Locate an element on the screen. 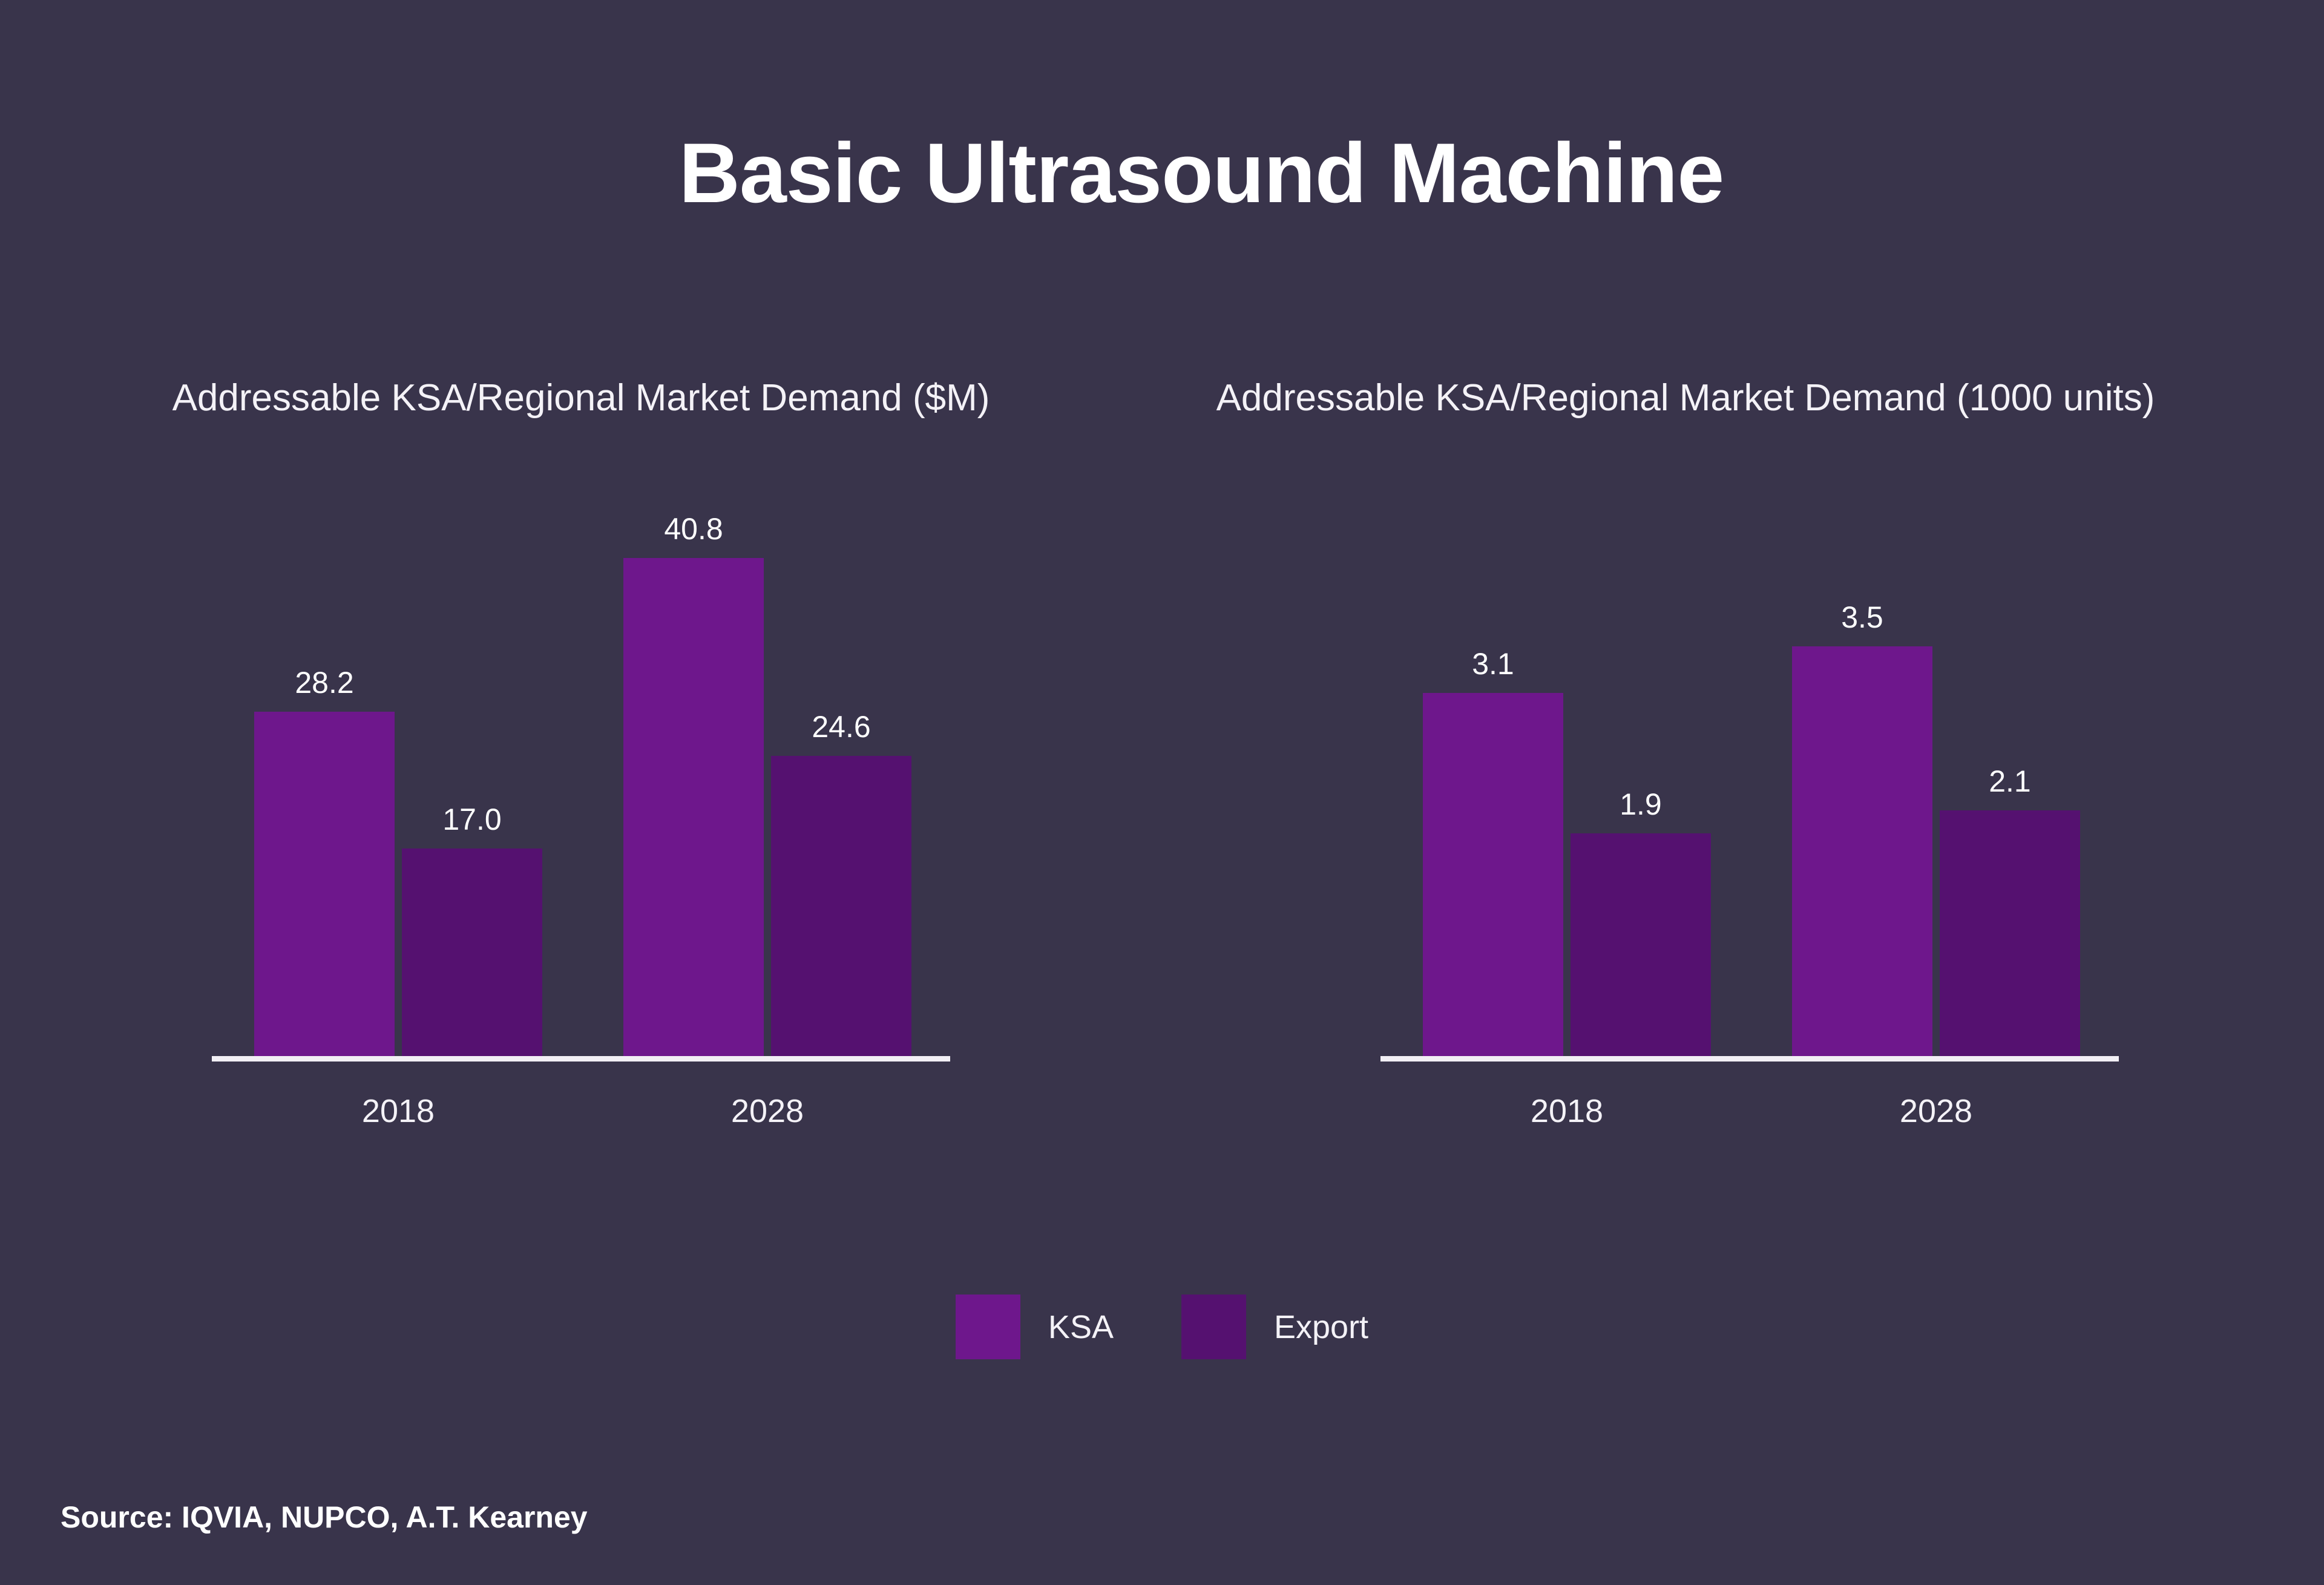 This screenshot has width=2324, height=1585. value-label-export-2028: 24.6 is located at coordinates (841, 727).